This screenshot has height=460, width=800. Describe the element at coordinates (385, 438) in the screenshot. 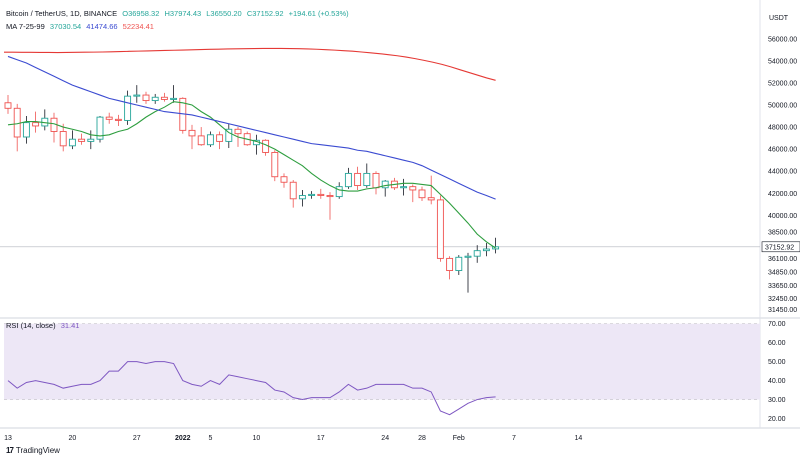

I see `time-tick-label: 24` at that location.